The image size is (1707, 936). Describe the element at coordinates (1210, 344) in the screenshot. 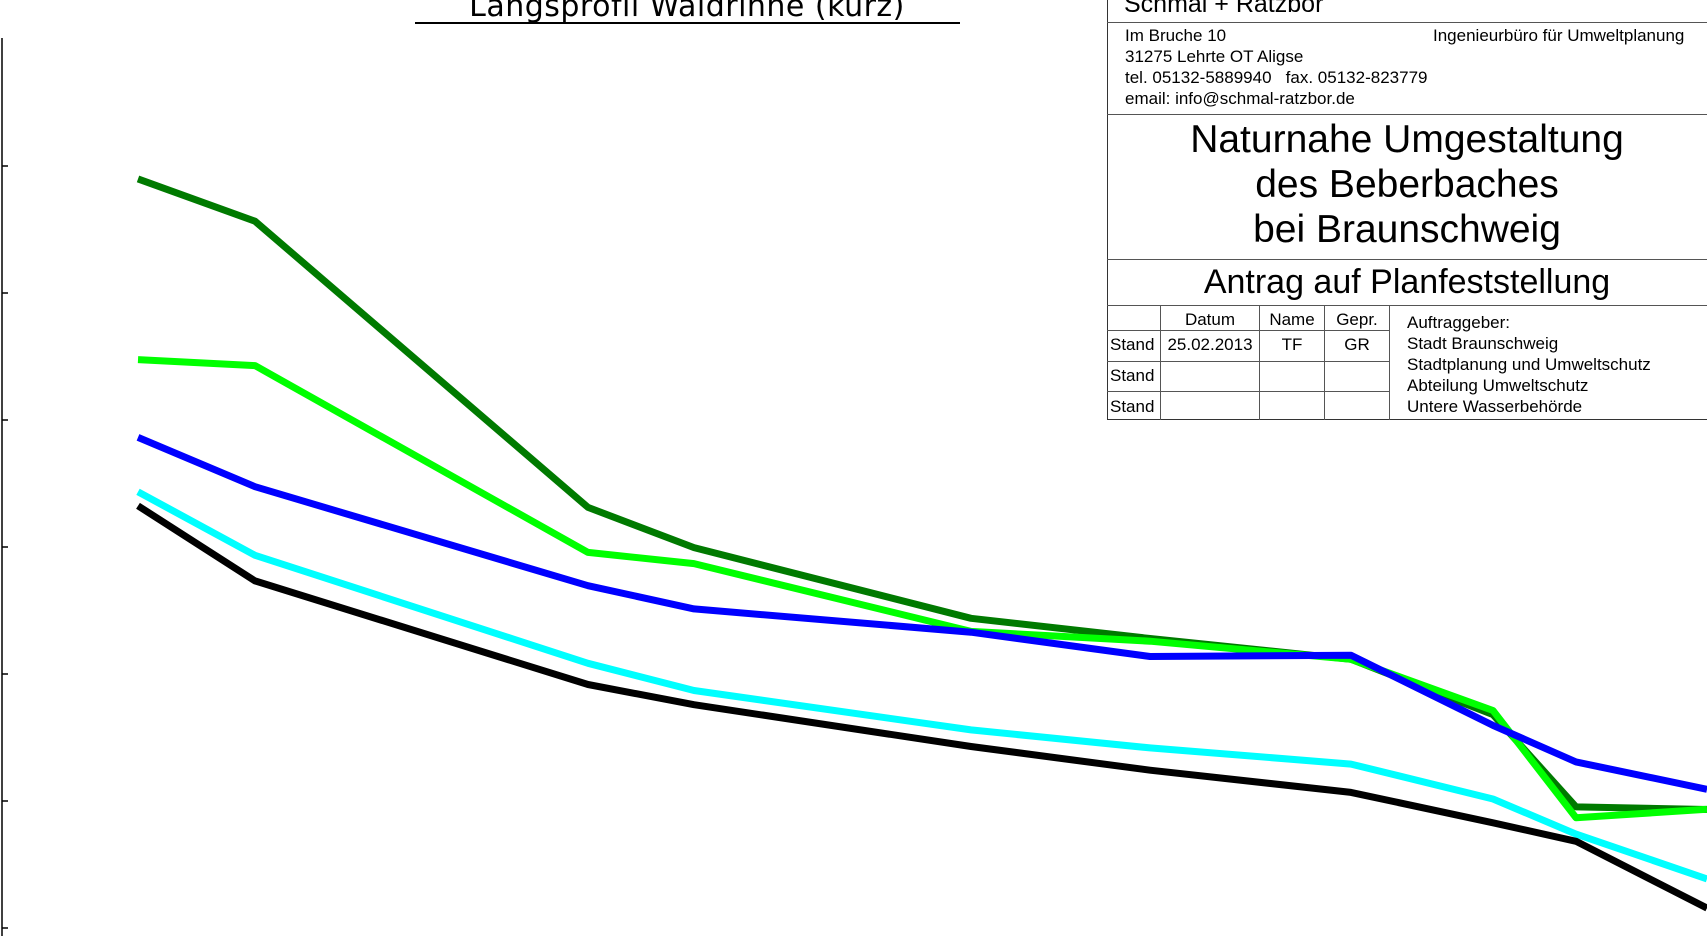

I see `table-cell-datum: 25.02.2013` at that location.